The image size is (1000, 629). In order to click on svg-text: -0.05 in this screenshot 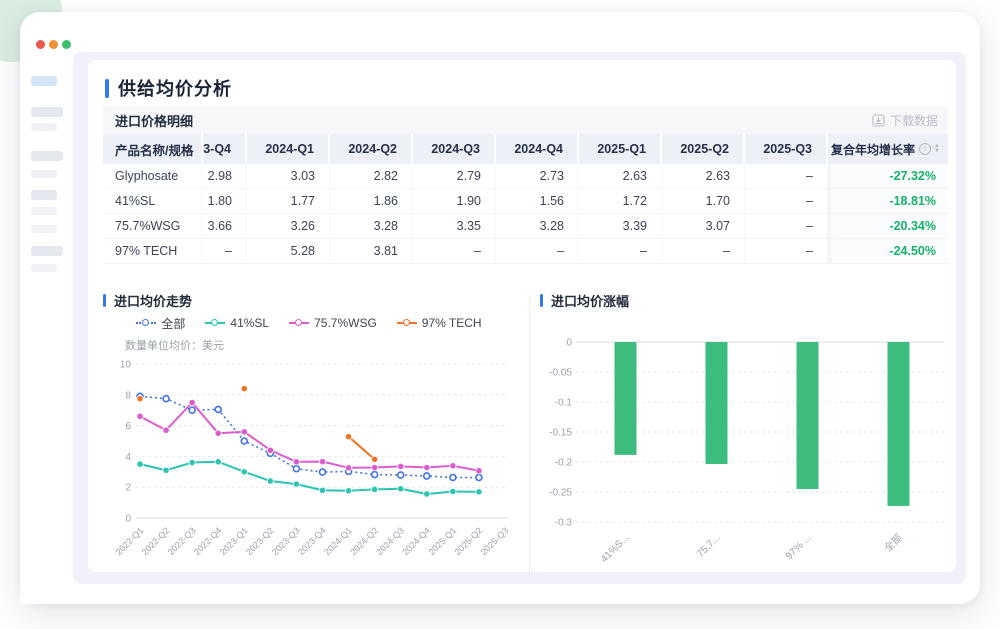, I will do `click(560, 373)`.